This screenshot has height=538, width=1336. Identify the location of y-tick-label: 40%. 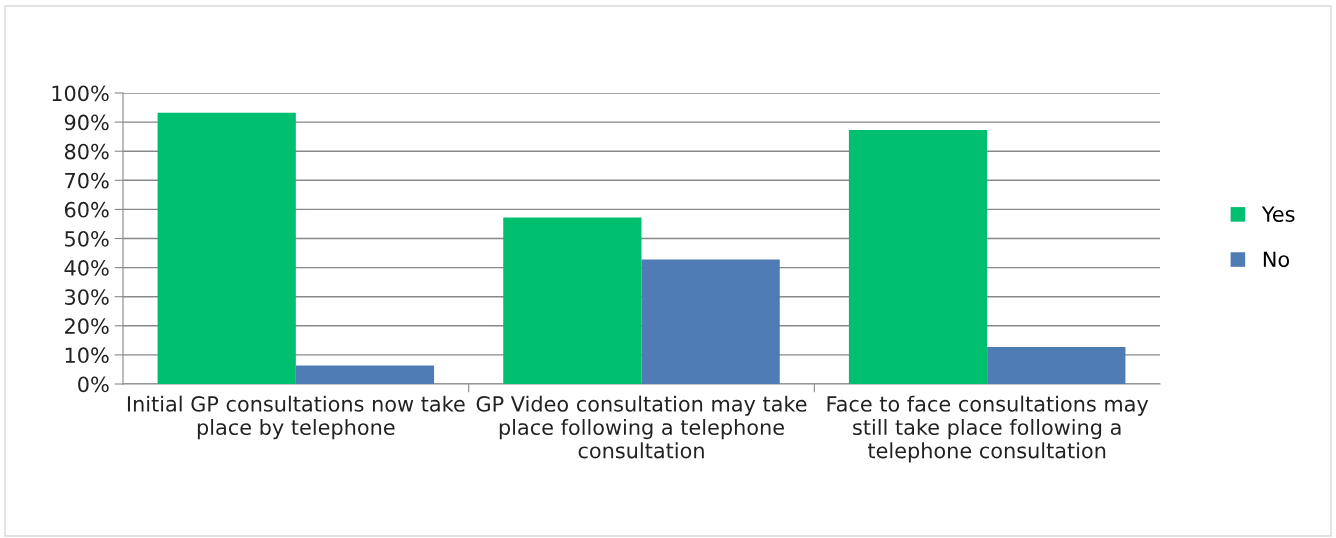
(86, 268).